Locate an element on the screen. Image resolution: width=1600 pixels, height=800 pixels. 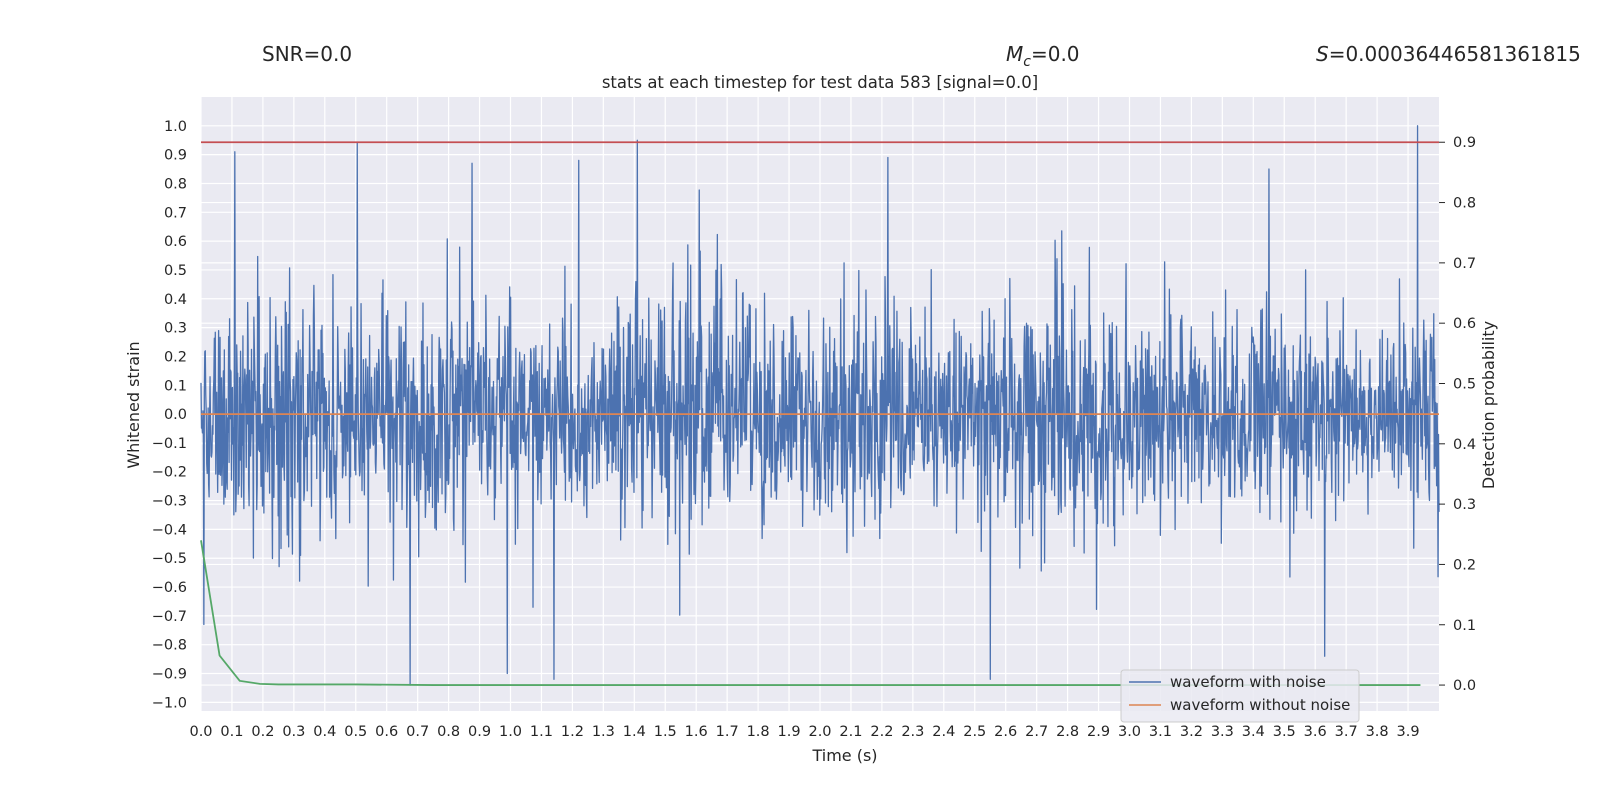
x-tick-label: 0.5 is located at coordinates (355, 732).